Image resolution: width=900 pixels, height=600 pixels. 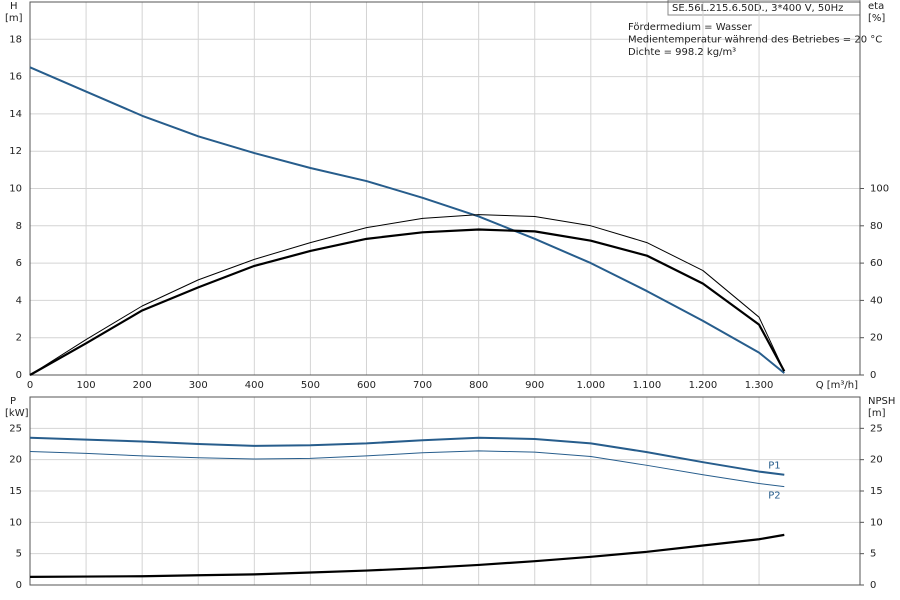 I want to click on y-tick-label: 20, so click(x=15, y=460).